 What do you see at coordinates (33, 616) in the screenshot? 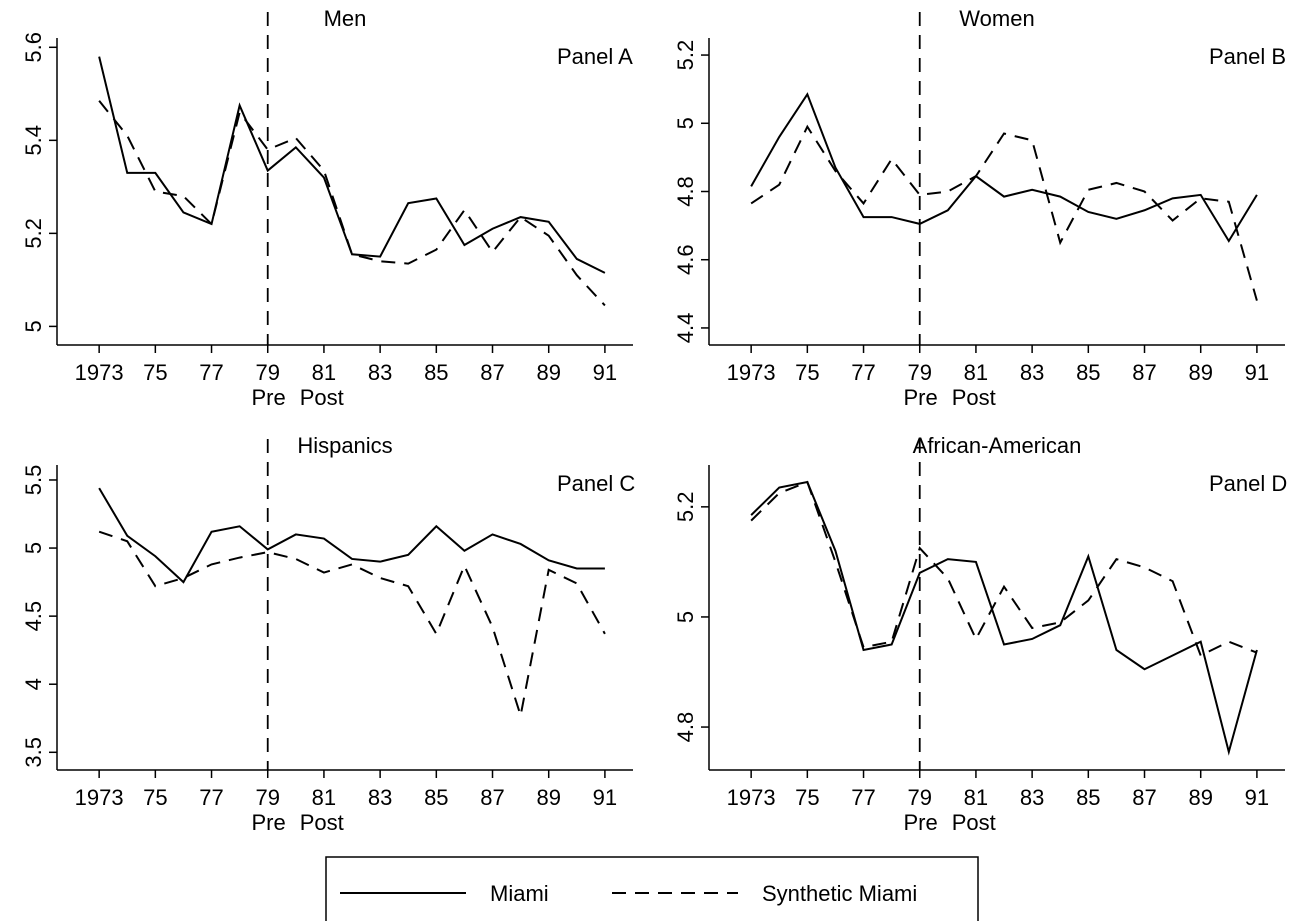
I see `y-tick-label: 4.5` at bounding box center [33, 616].